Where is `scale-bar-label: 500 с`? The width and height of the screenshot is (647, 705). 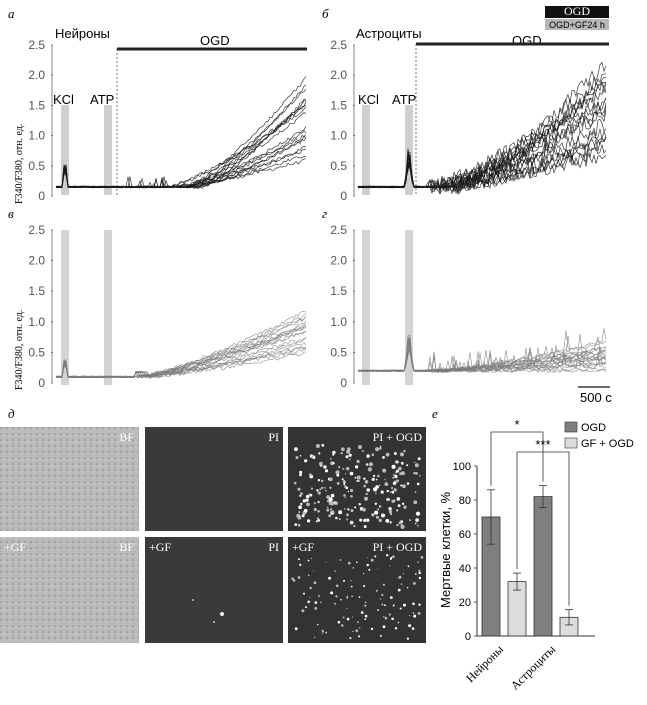 scale-bar-label: 500 с is located at coordinates (596, 397).